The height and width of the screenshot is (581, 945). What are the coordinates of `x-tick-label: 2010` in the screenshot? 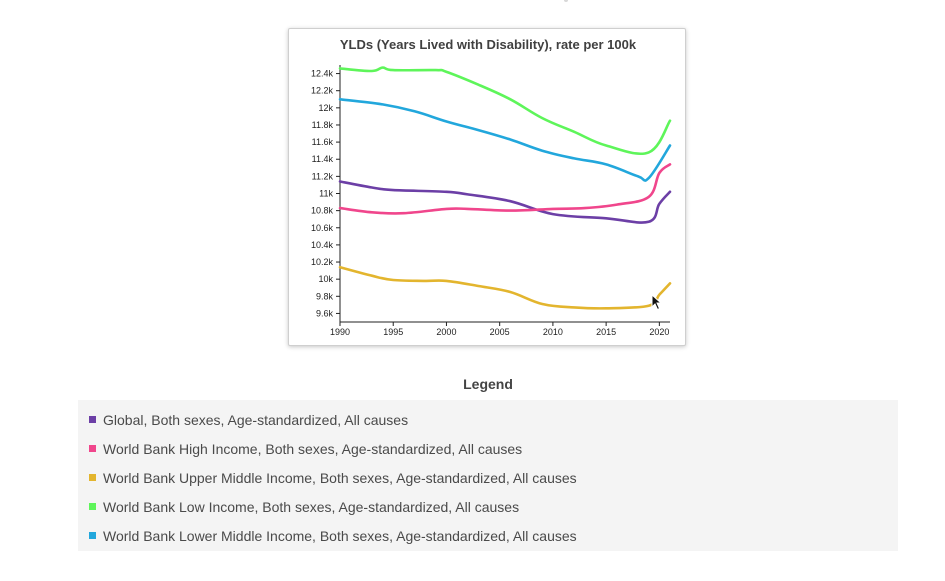 It's located at (553, 332).